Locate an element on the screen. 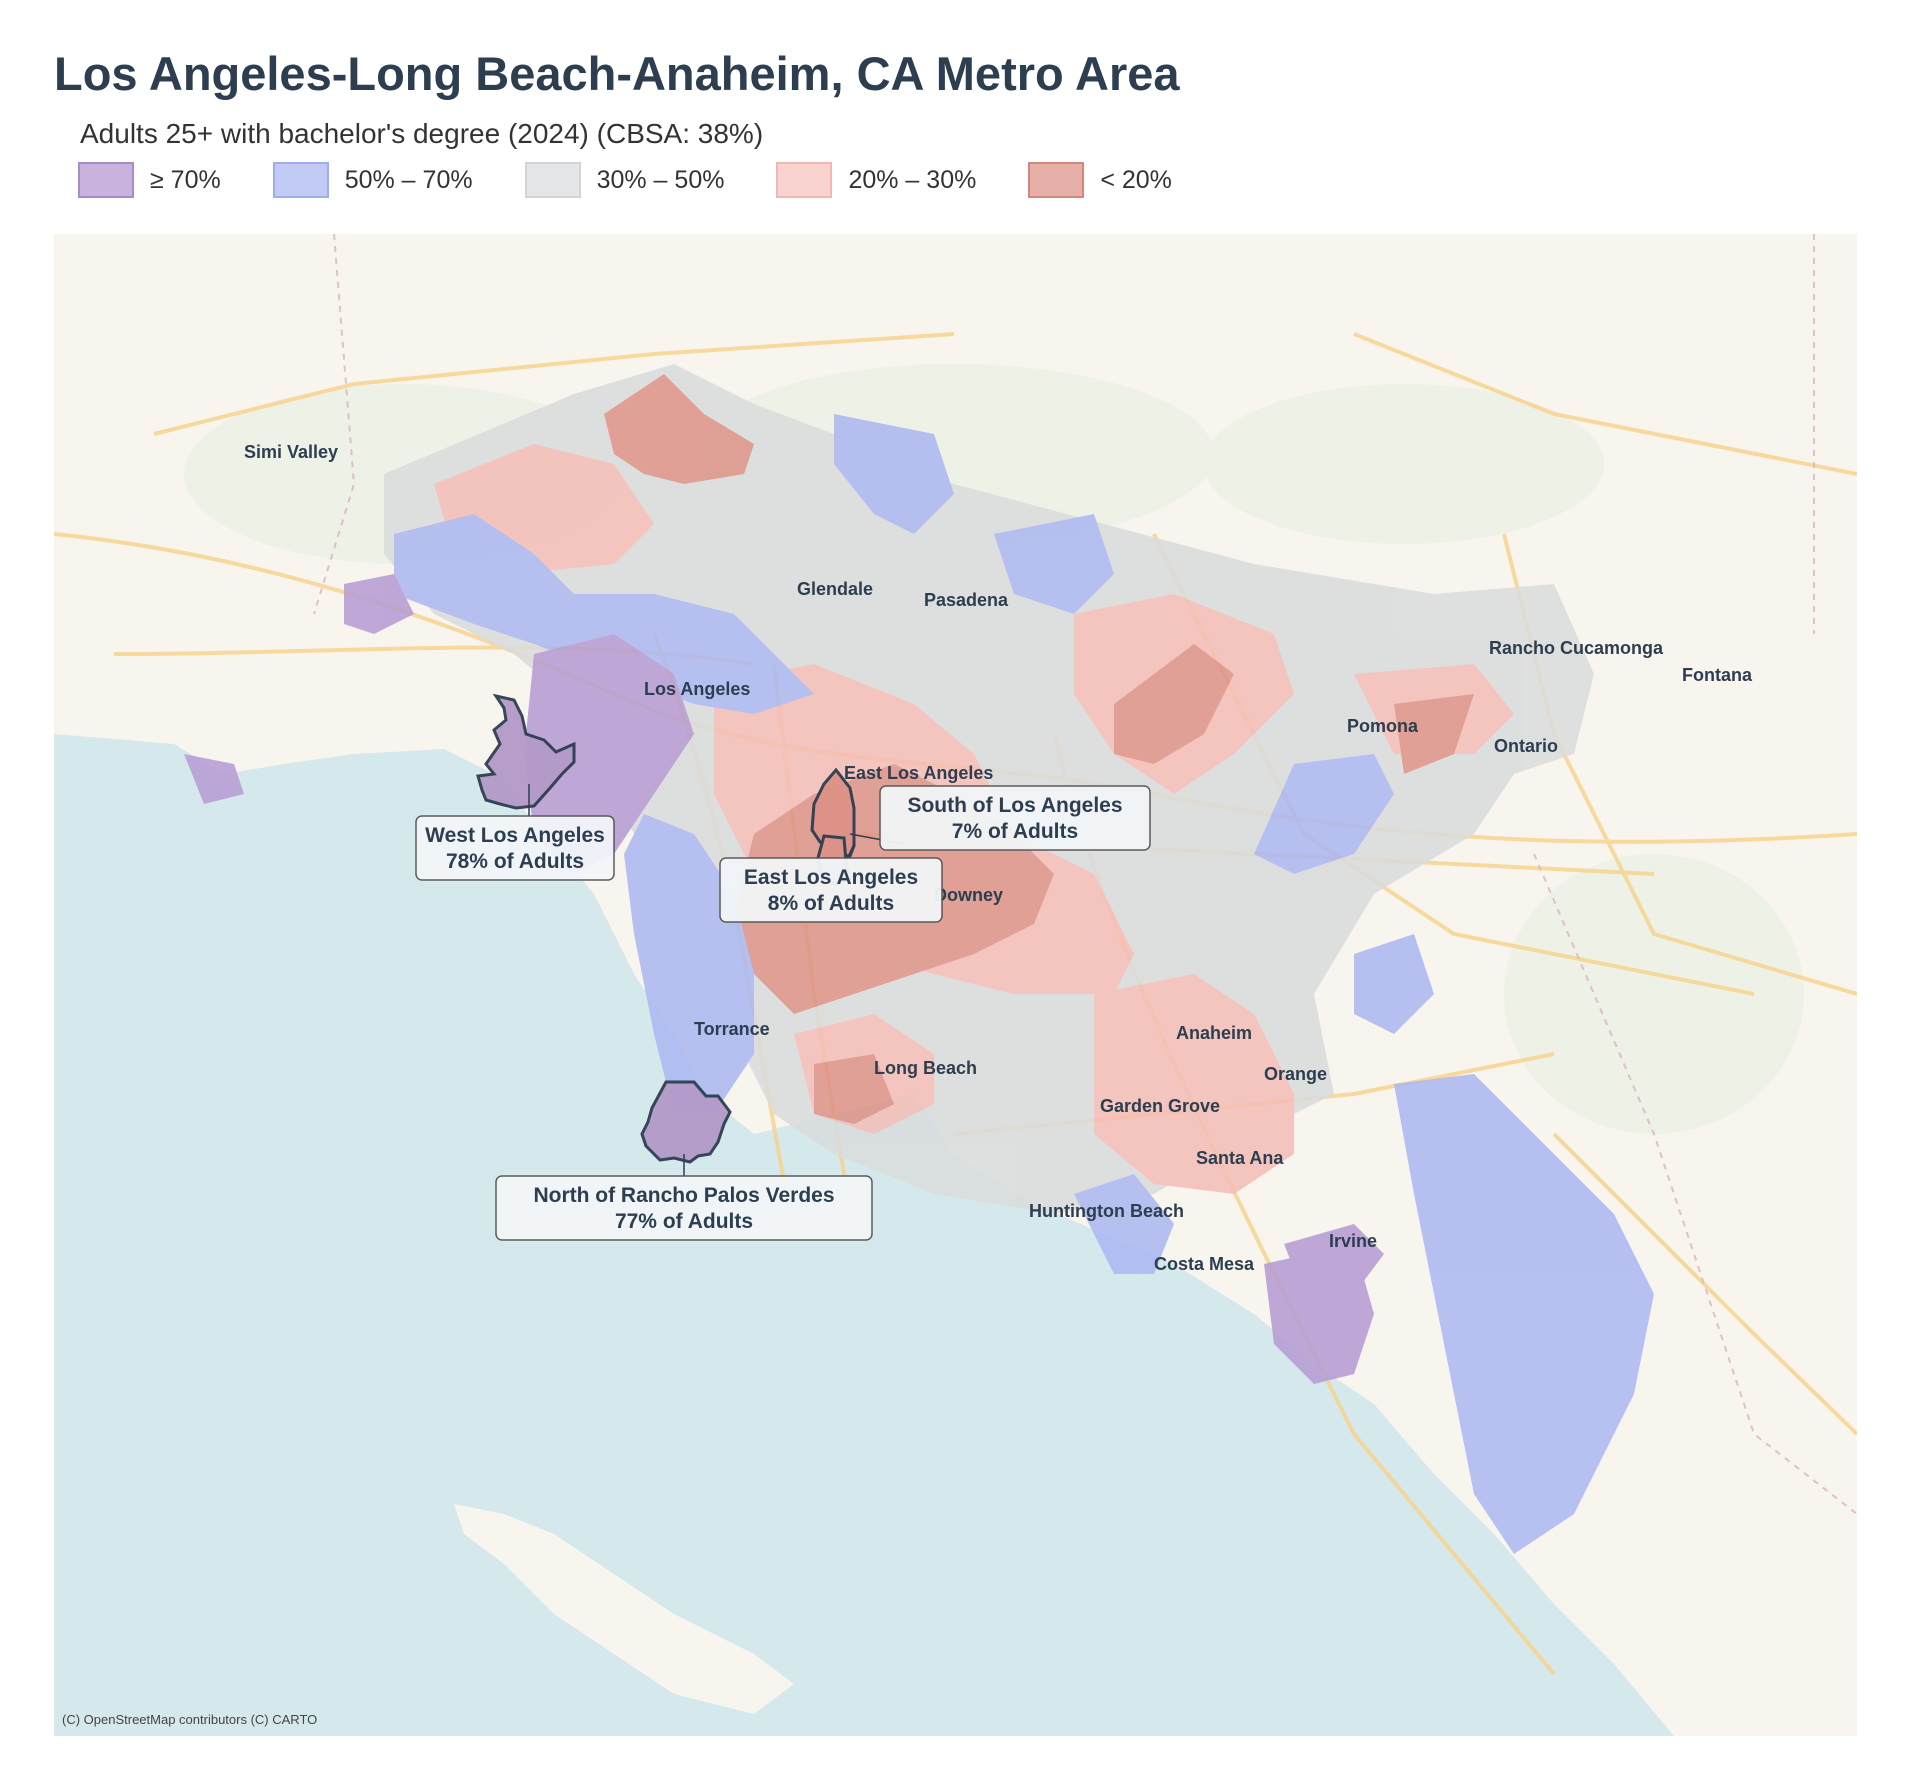 This screenshot has height=1789, width=1908. catalina-island is located at coordinates (624, 1609).